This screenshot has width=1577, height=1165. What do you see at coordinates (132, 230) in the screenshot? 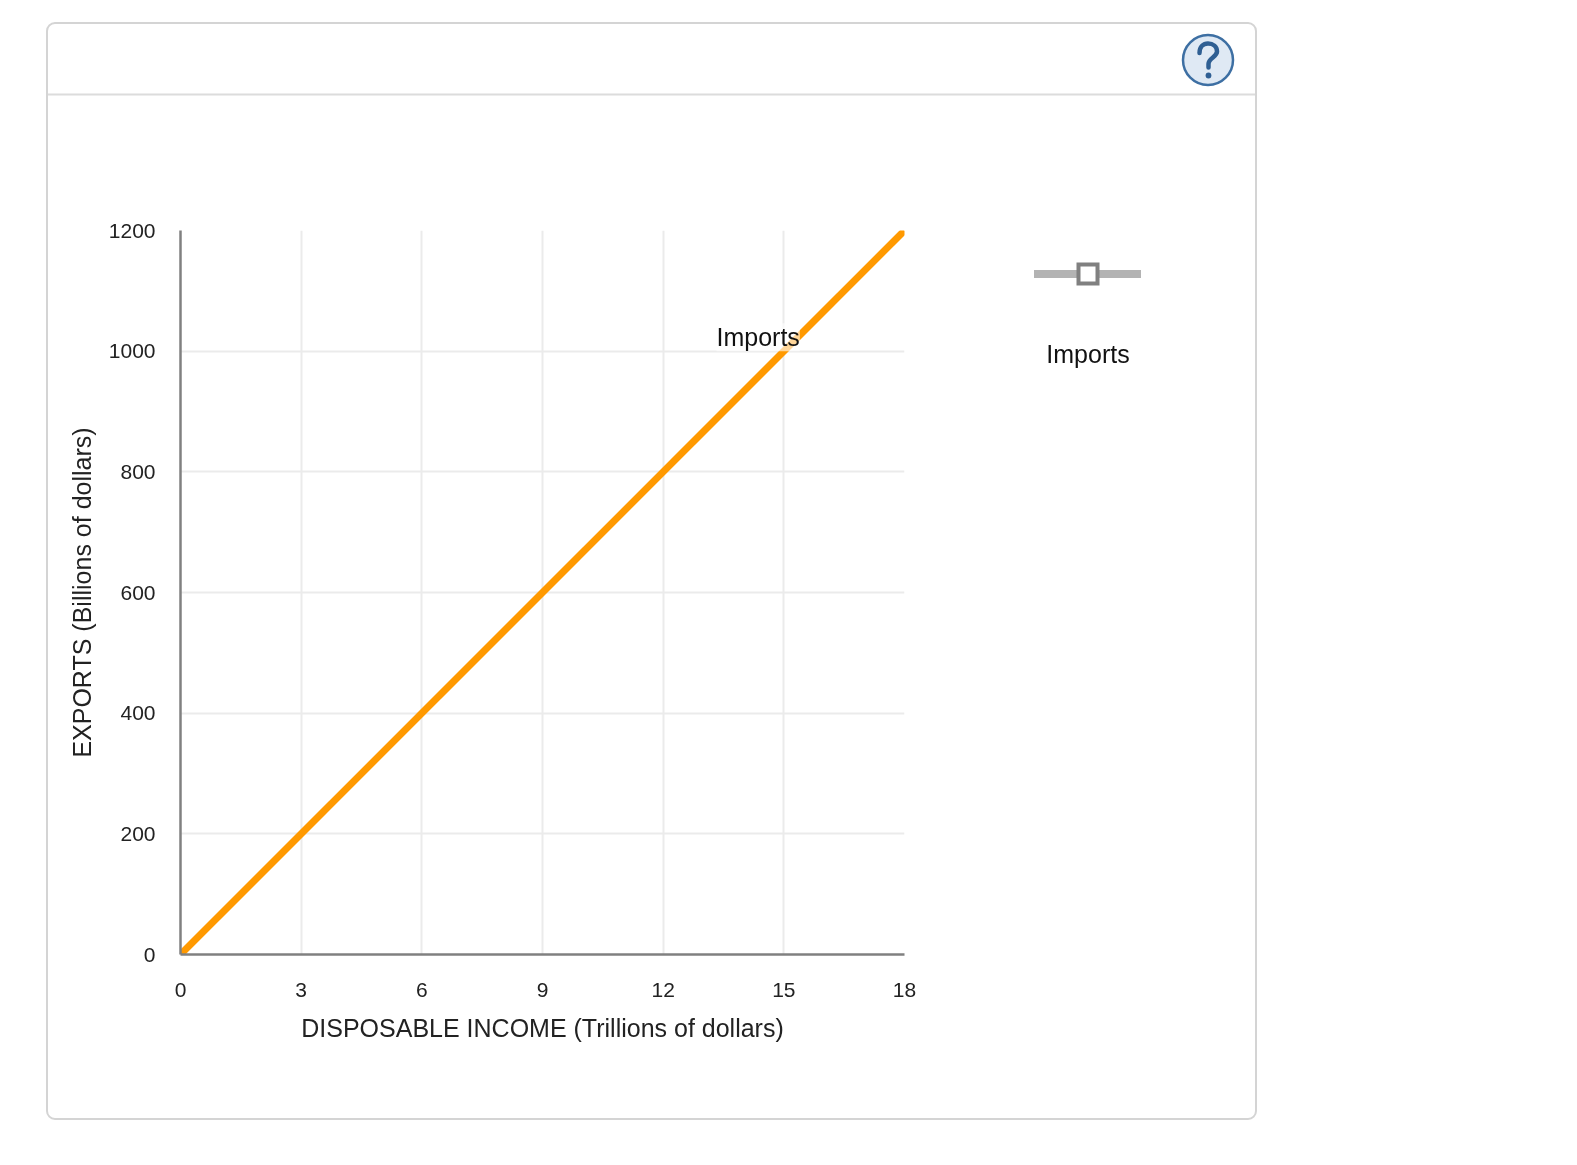
I see `y-tick-label: 1200` at bounding box center [132, 230].